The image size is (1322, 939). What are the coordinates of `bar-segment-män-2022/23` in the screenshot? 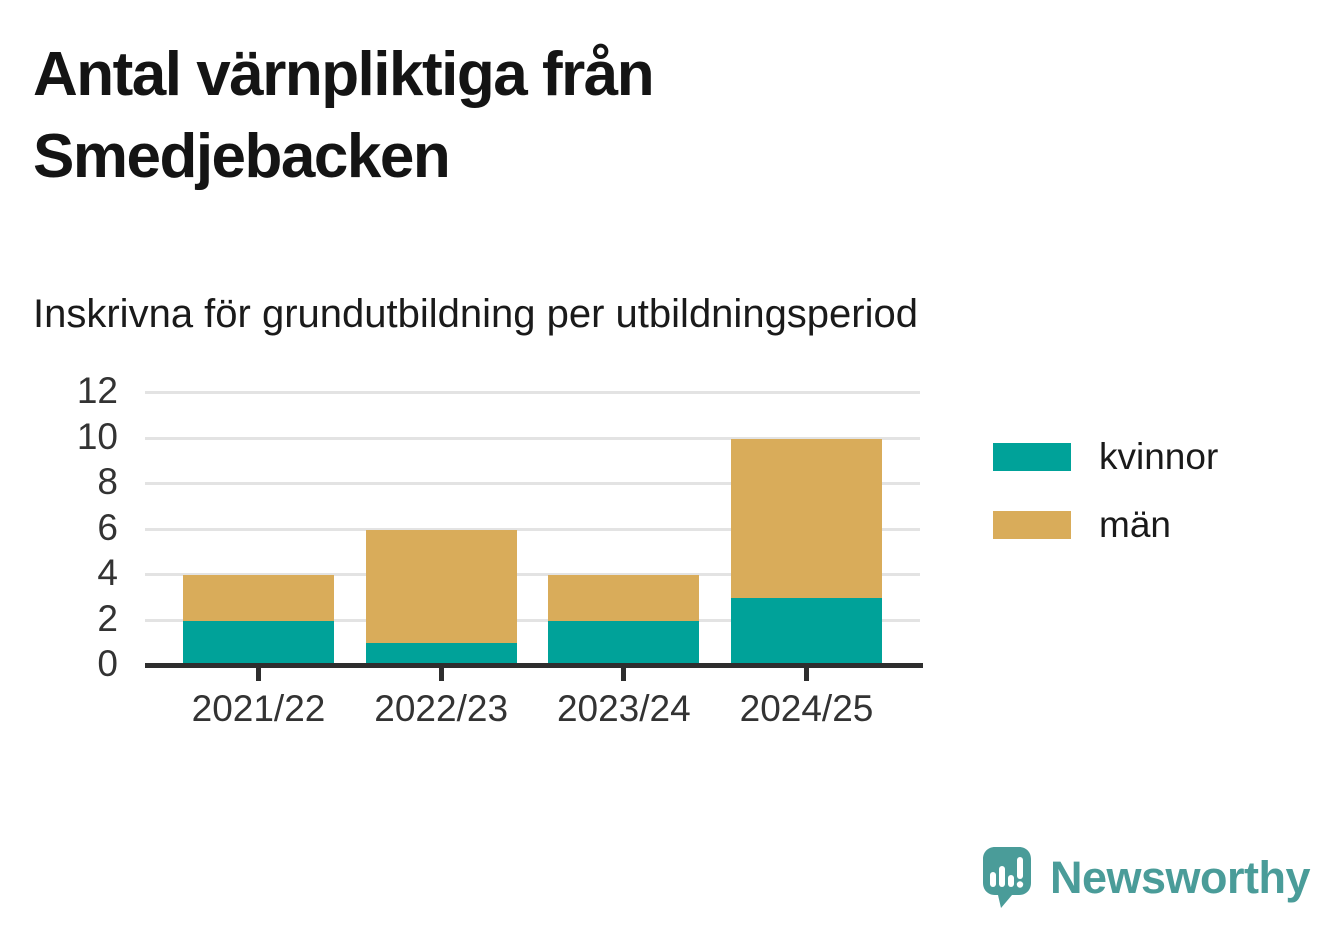 It's located at (441, 586).